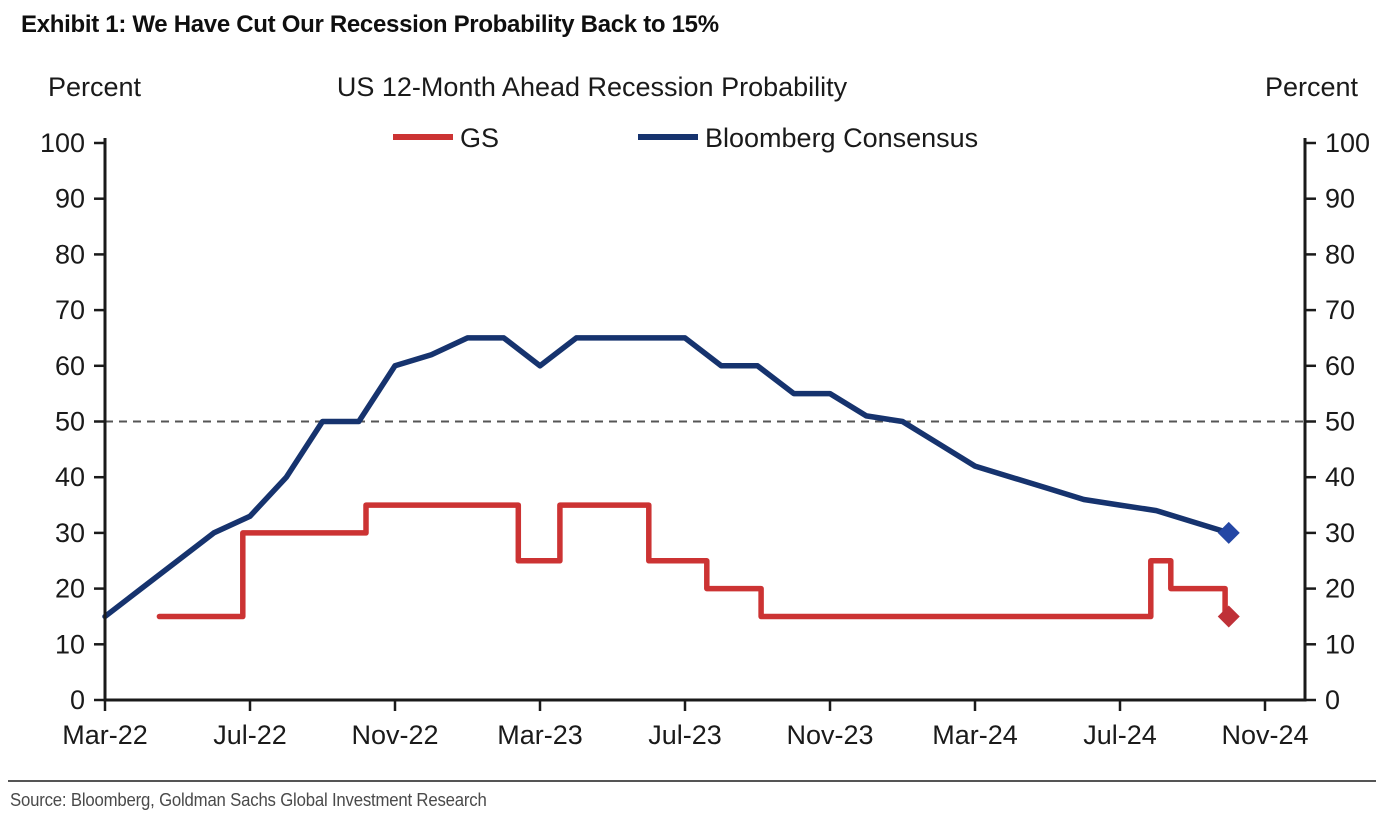 This screenshot has height=839, width=1384. What do you see at coordinates (70, 199) in the screenshot?
I see `y-tick-label-left-90: 90` at bounding box center [70, 199].